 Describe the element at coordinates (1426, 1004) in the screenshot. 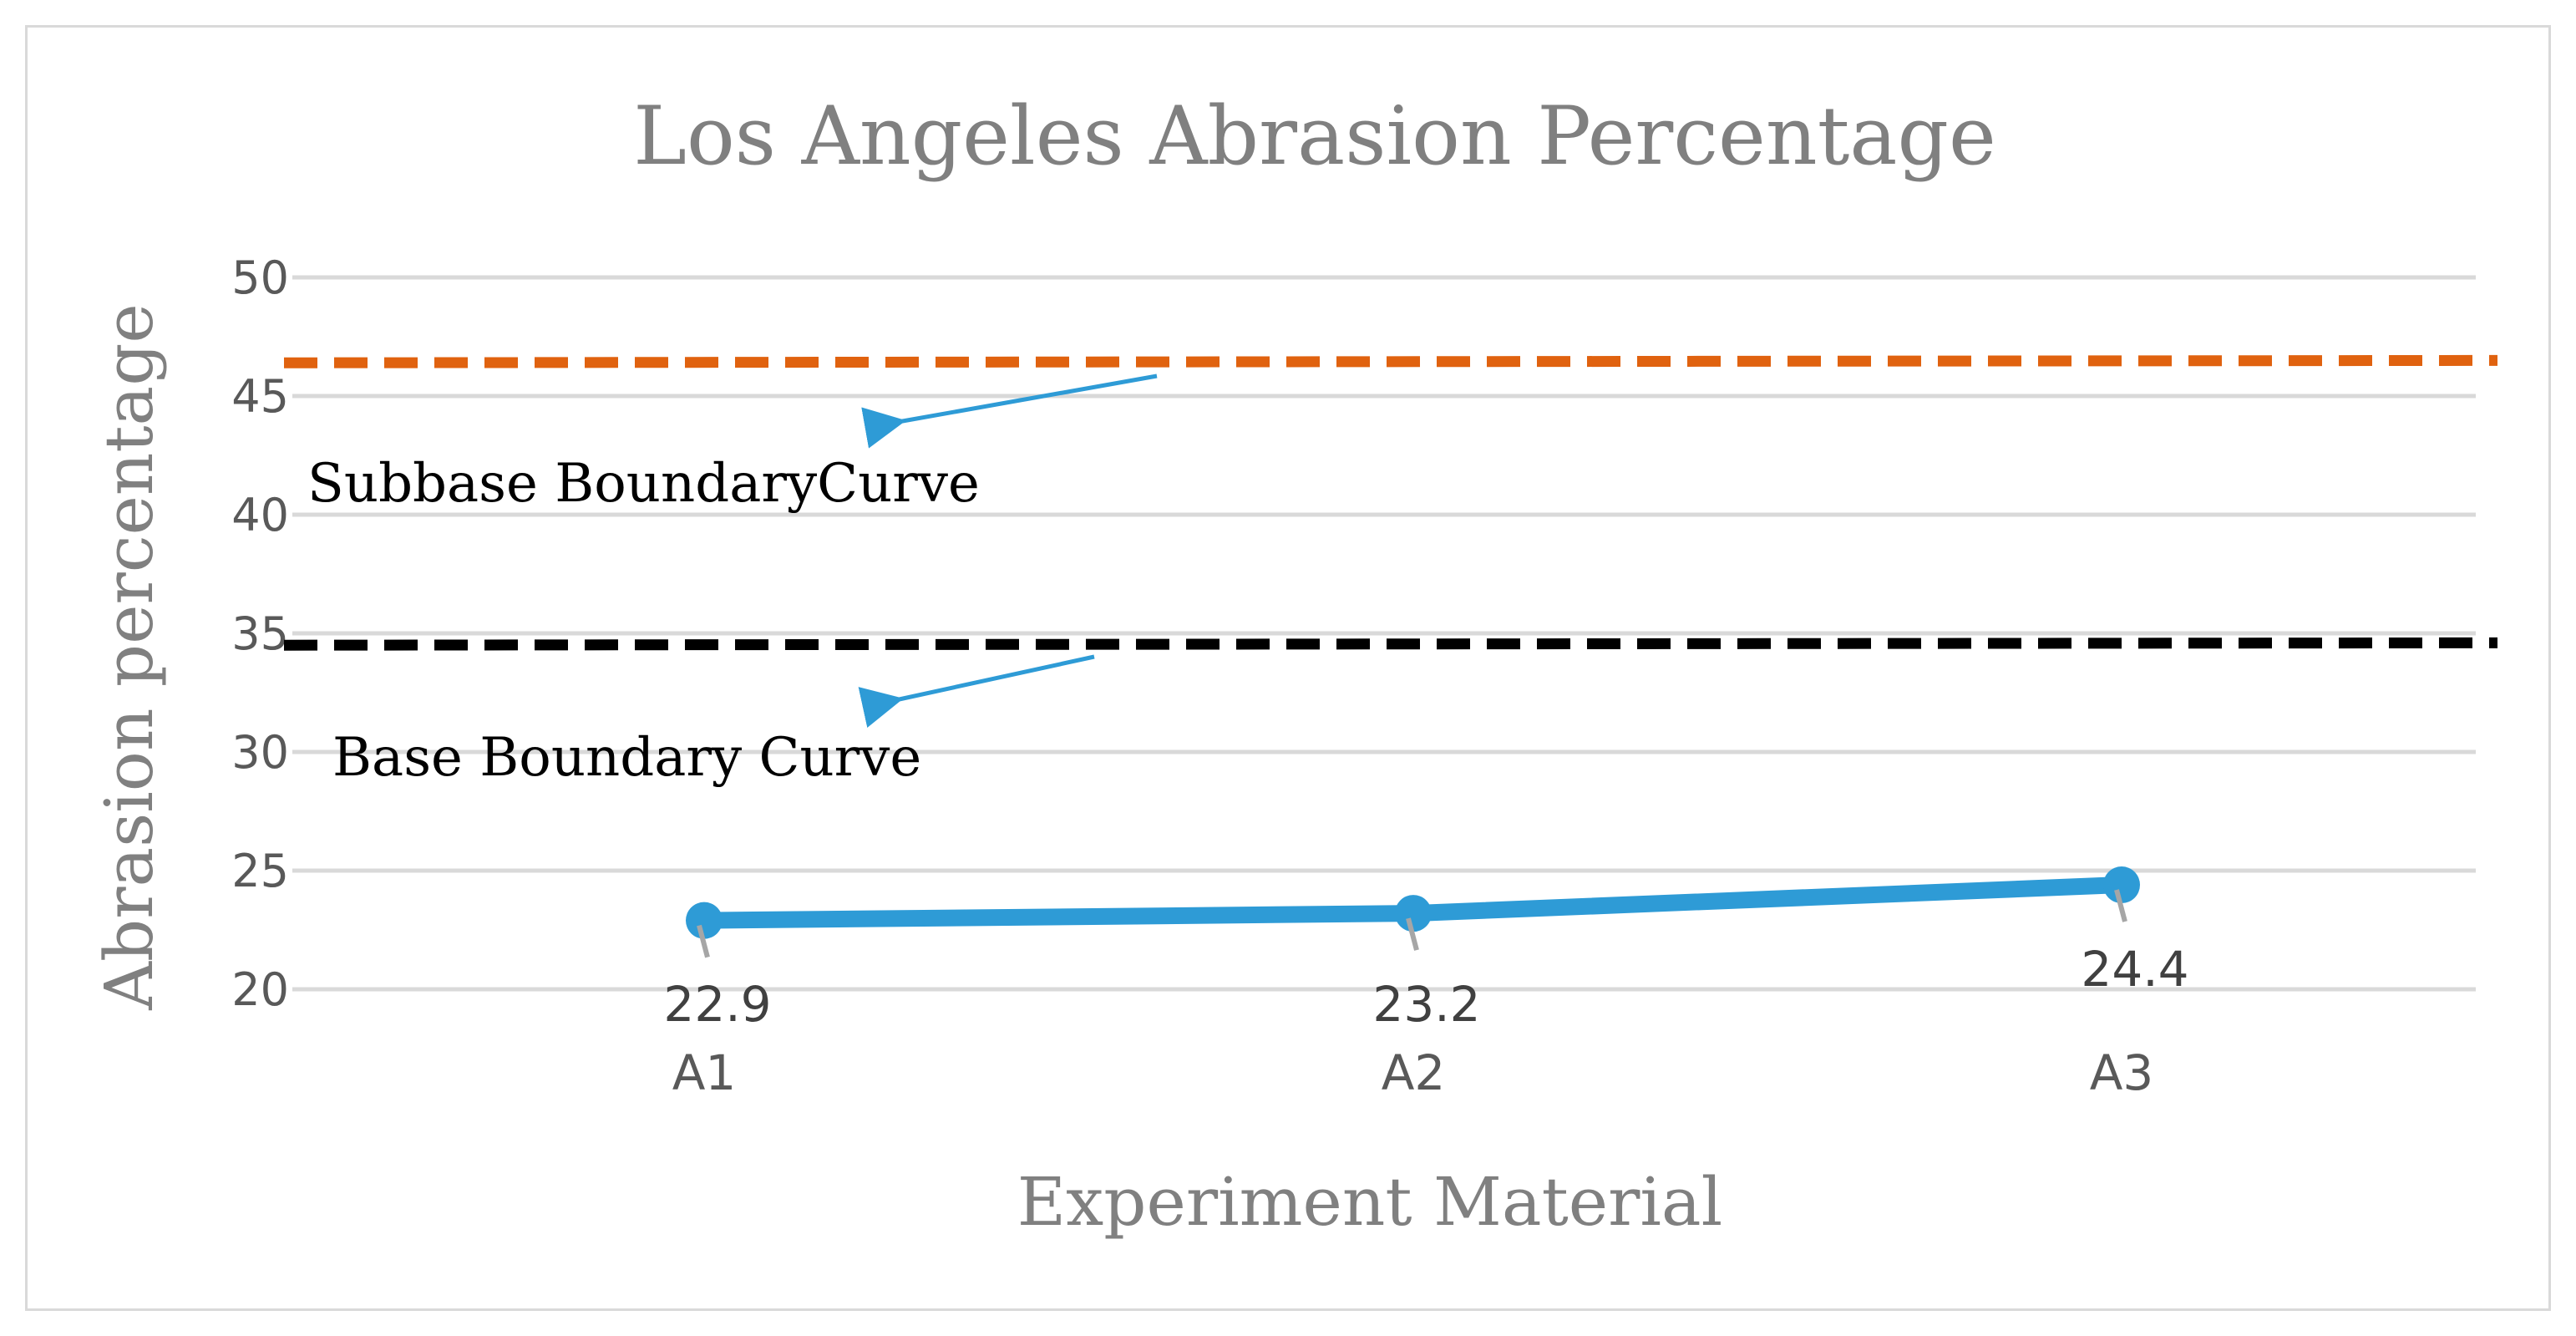

I see `data-label: 23.2` at that location.